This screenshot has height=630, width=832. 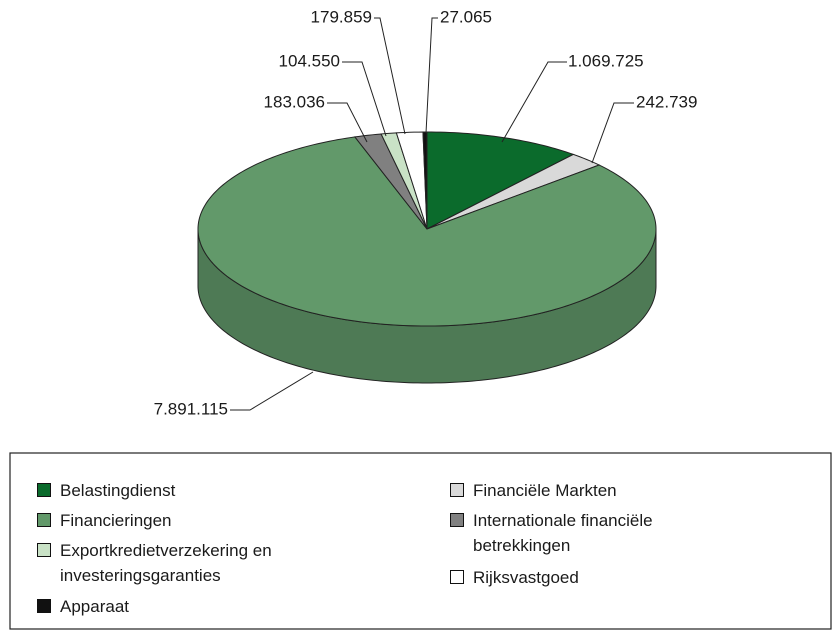 I want to click on value-label: 242.739, so click(x=666, y=101).